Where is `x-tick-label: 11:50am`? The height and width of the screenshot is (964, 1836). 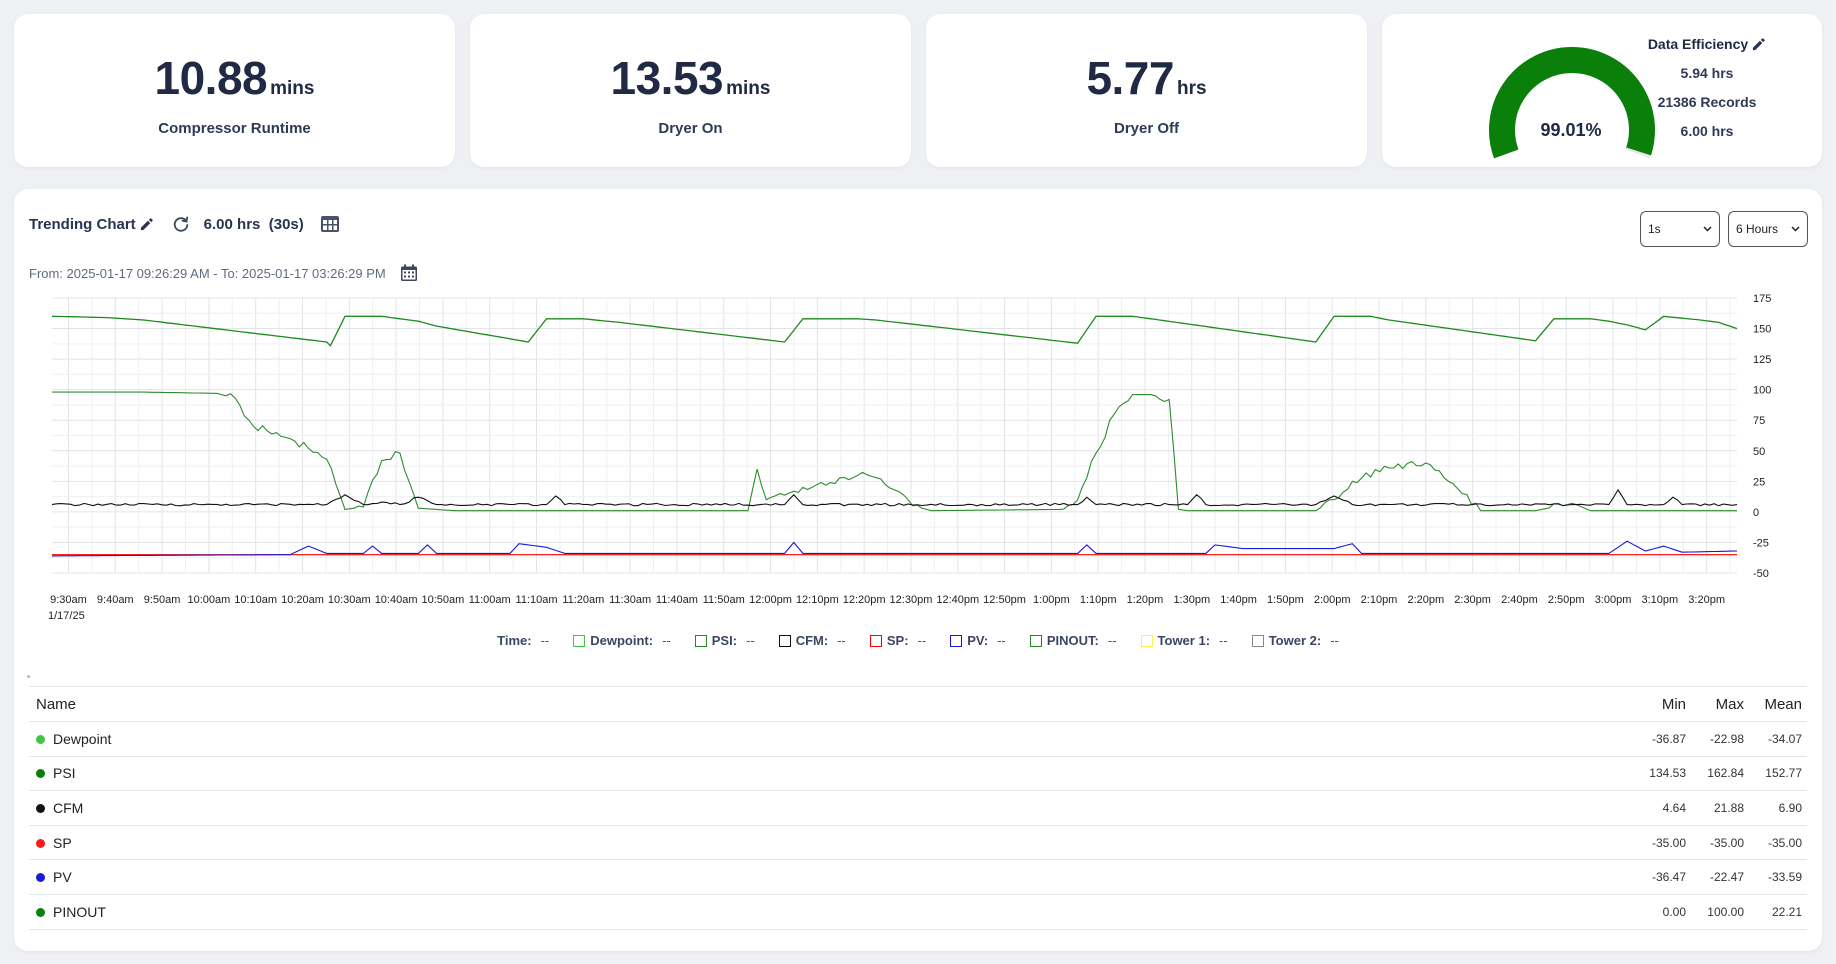 x-tick-label: 11:50am is located at coordinates (724, 600).